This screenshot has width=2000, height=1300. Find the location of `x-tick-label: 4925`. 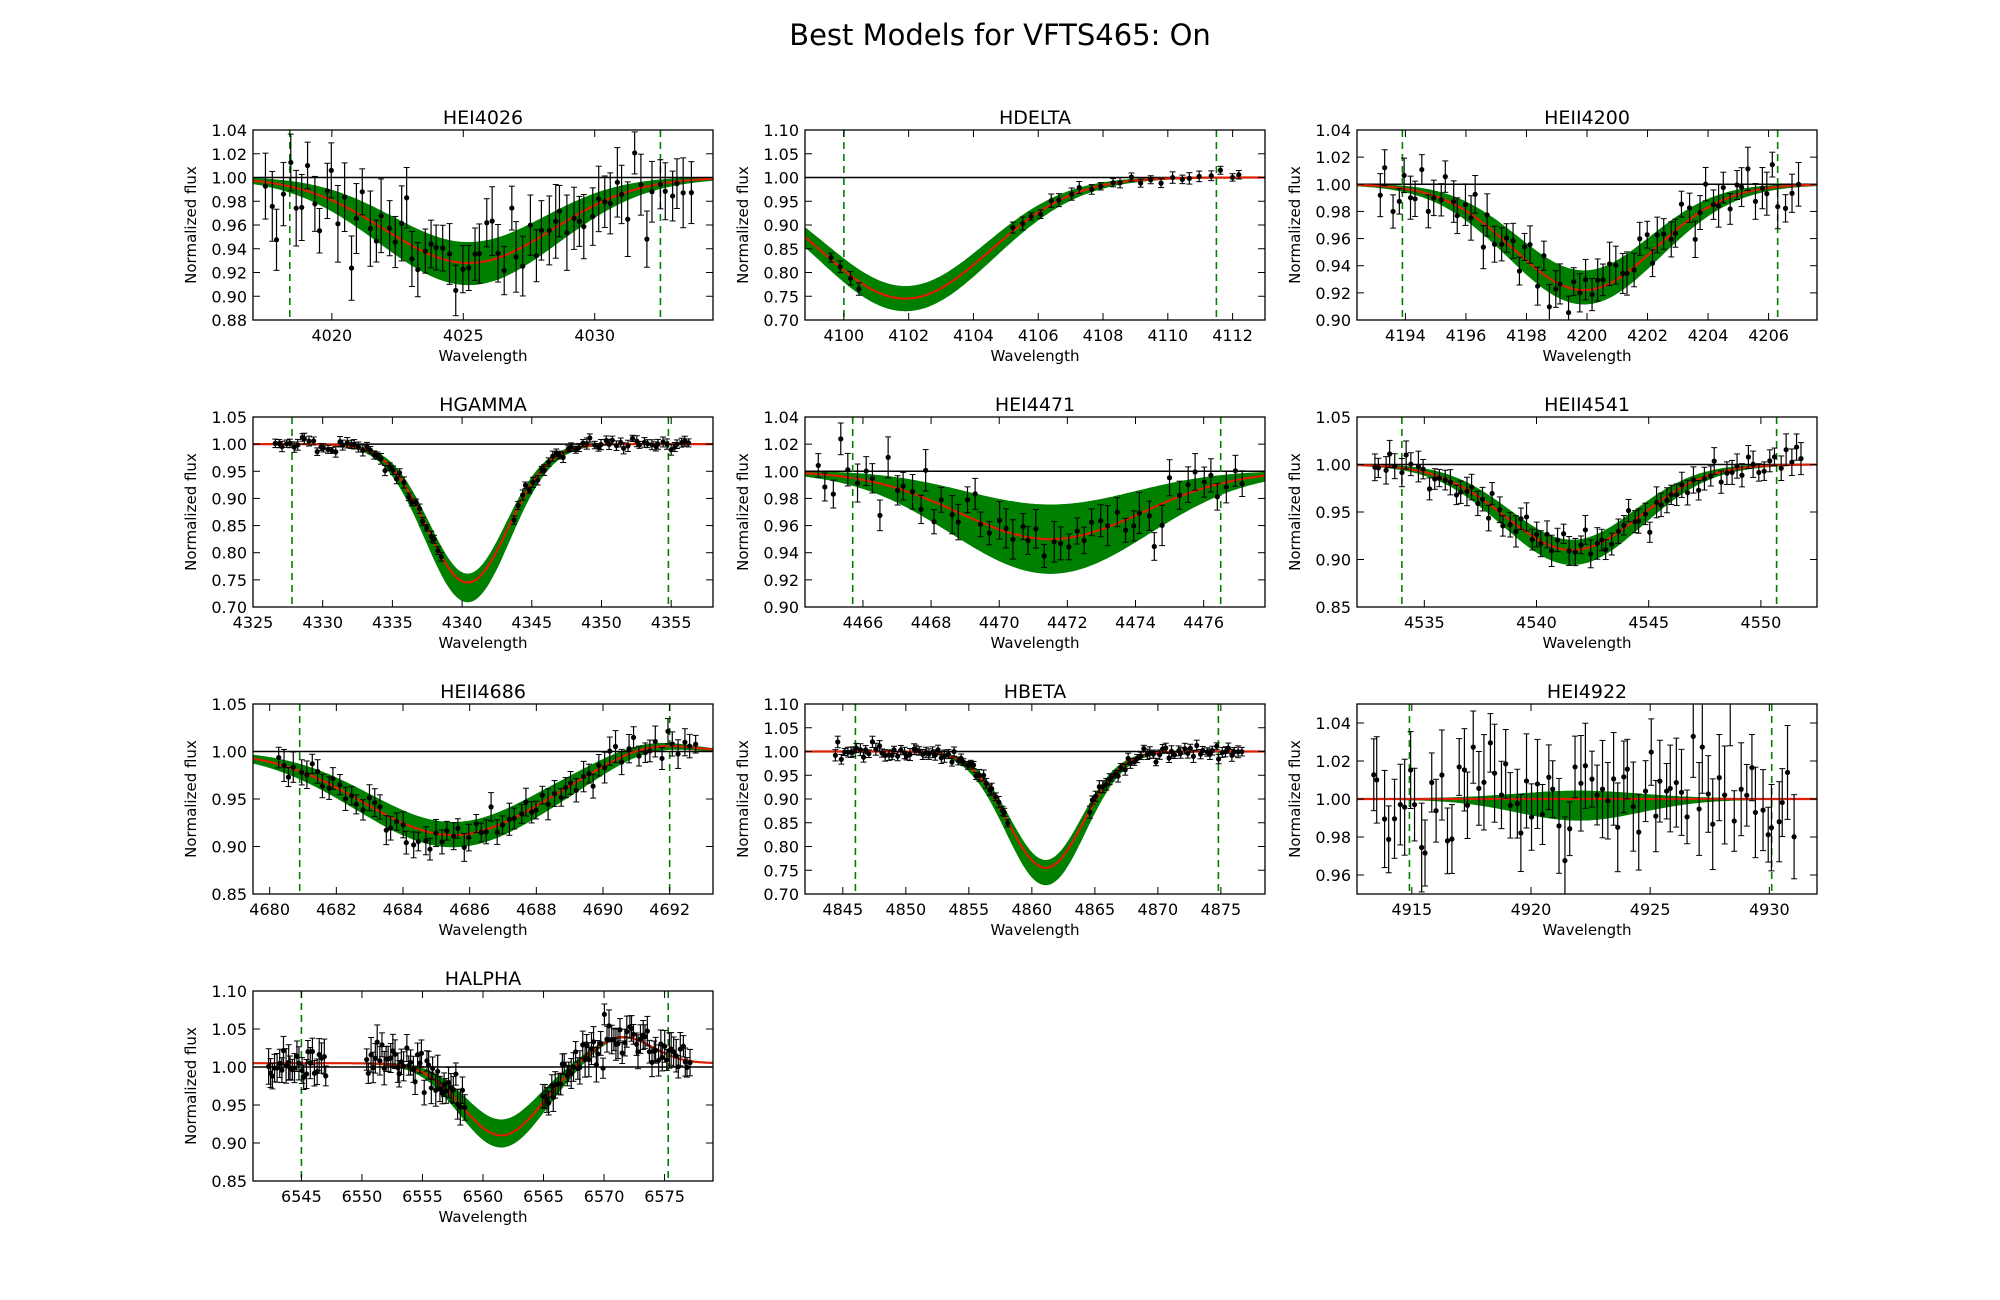

x-tick-label: 4925 is located at coordinates (1650, 909).